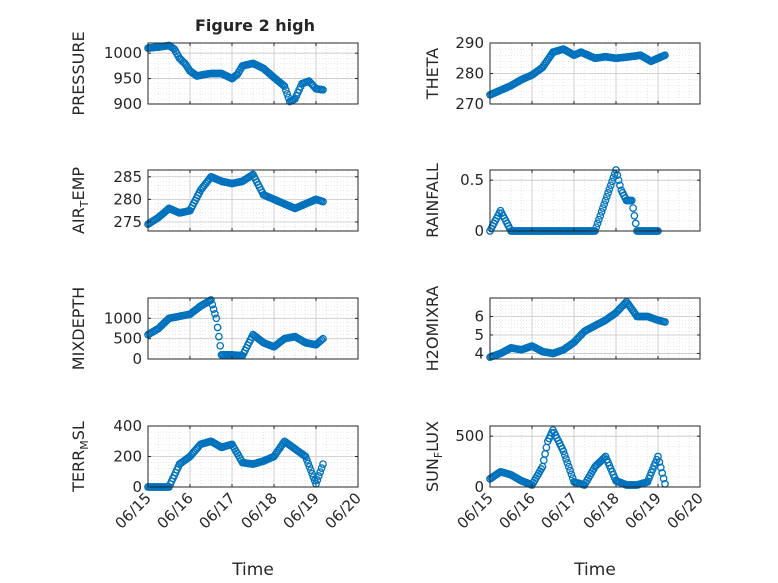 This screenshot has height=583, width=778. Describe the element at coordinates (127, 177) in the screenshot. I see `y-tick-label: 285` at that location.